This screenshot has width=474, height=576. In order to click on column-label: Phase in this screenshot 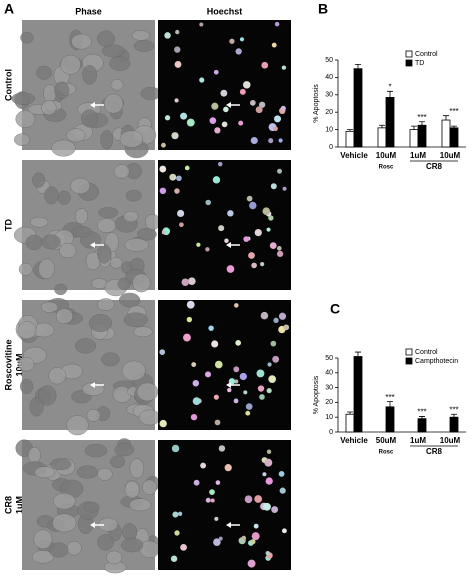, I will do `click(88, 11)`.